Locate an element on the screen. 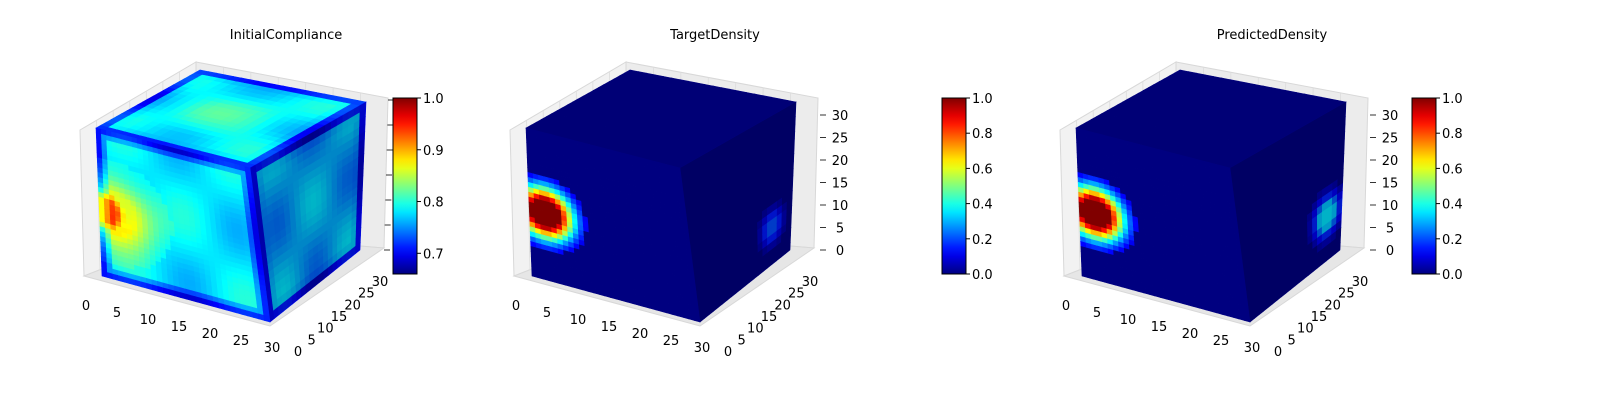 Image resolution: width=1600 pixels, height=404 pixels. chart-title: InitialCompliance is located at coordinates (286, 35).